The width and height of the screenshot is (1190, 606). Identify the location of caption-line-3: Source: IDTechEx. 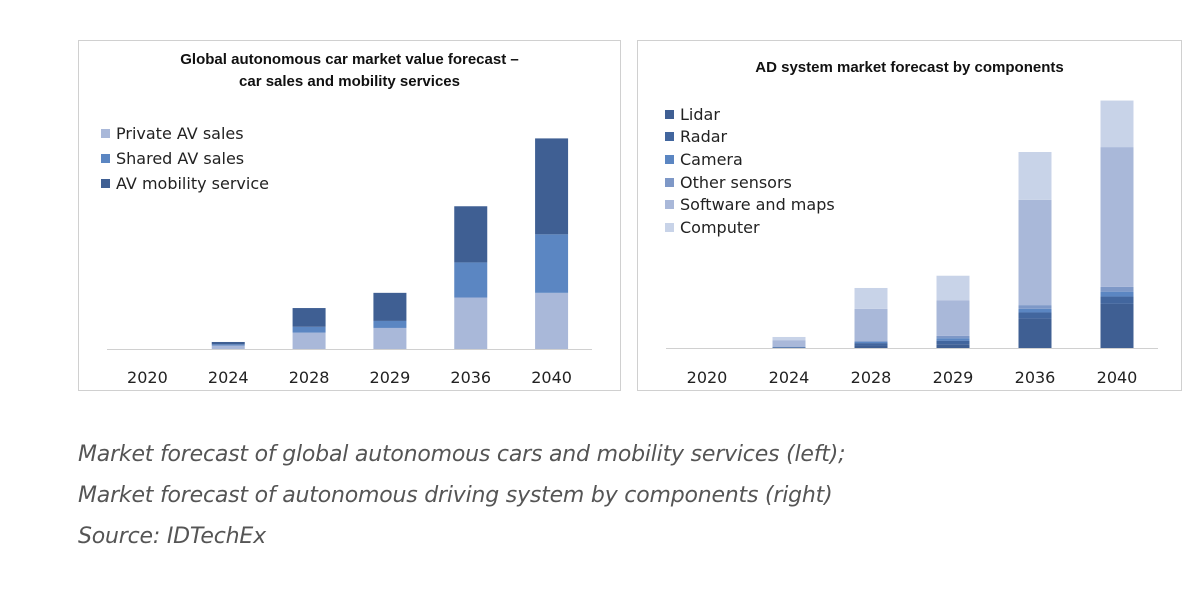
(172, 536).